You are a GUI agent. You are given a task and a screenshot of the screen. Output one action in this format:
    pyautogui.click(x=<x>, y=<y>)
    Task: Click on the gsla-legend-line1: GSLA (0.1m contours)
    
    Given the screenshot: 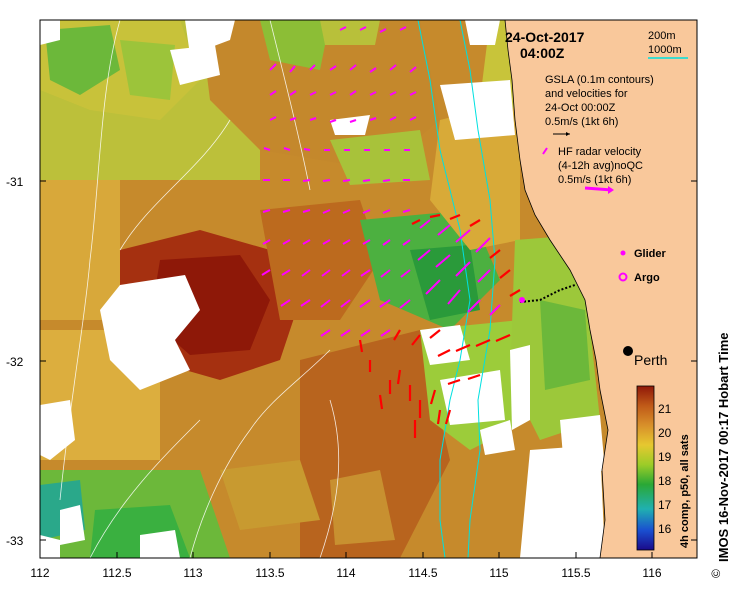 What is the action you would take?
    pyautogui.click(x=599, y=80)
    